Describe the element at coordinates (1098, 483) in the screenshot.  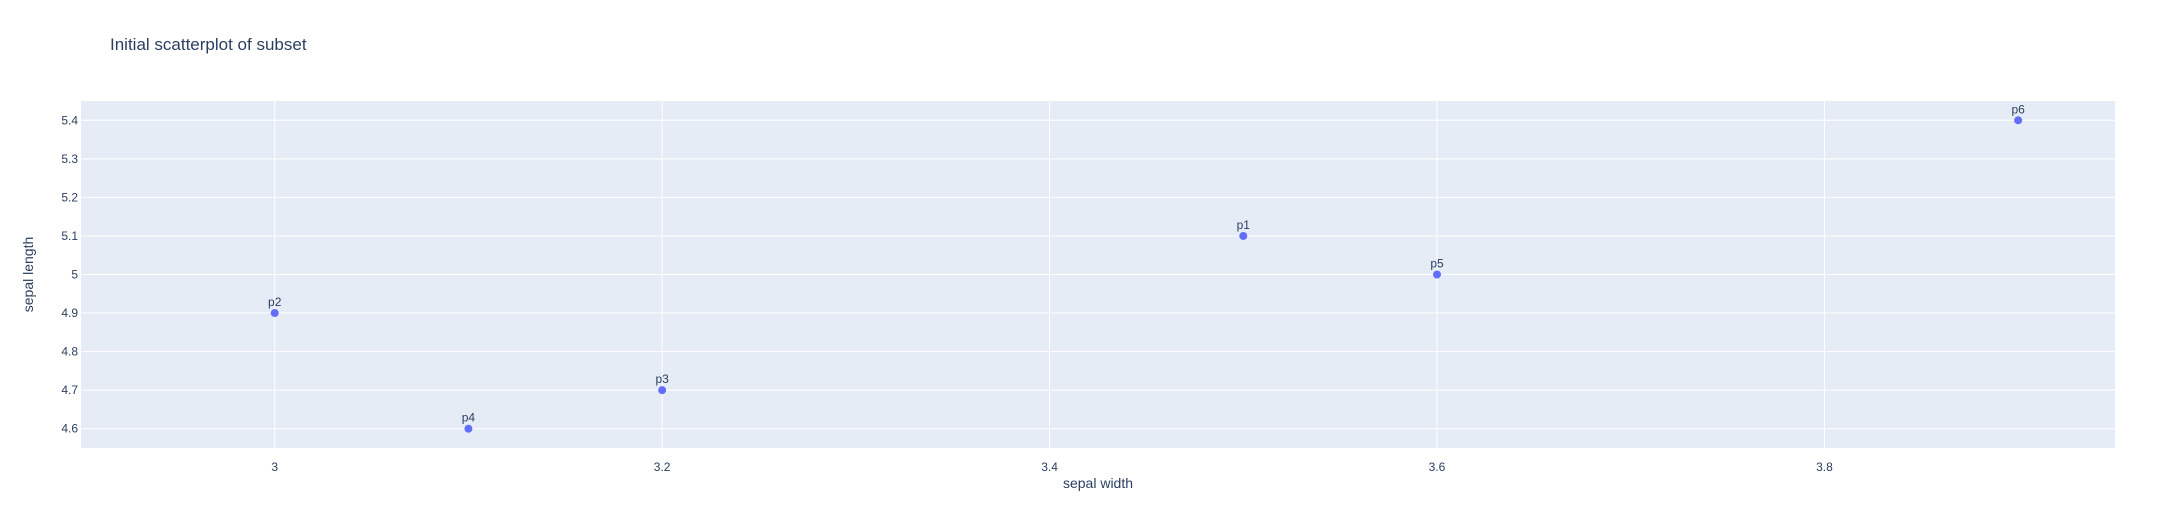
I see `x-axis-title: sepal width` at that location.